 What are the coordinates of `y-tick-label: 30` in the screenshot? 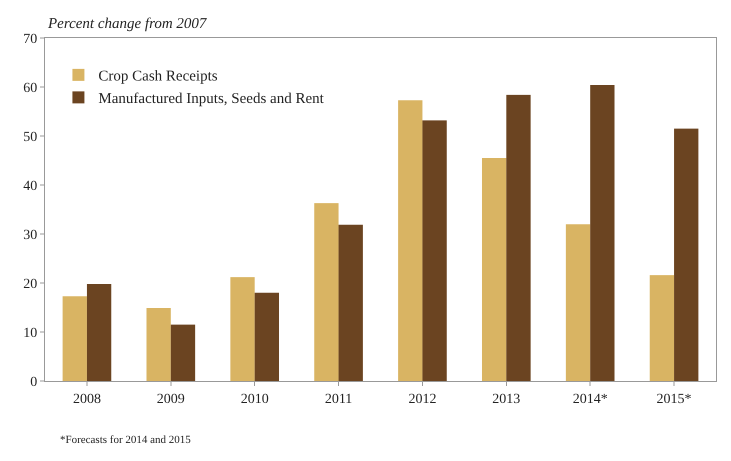 It's located at (30, 235).